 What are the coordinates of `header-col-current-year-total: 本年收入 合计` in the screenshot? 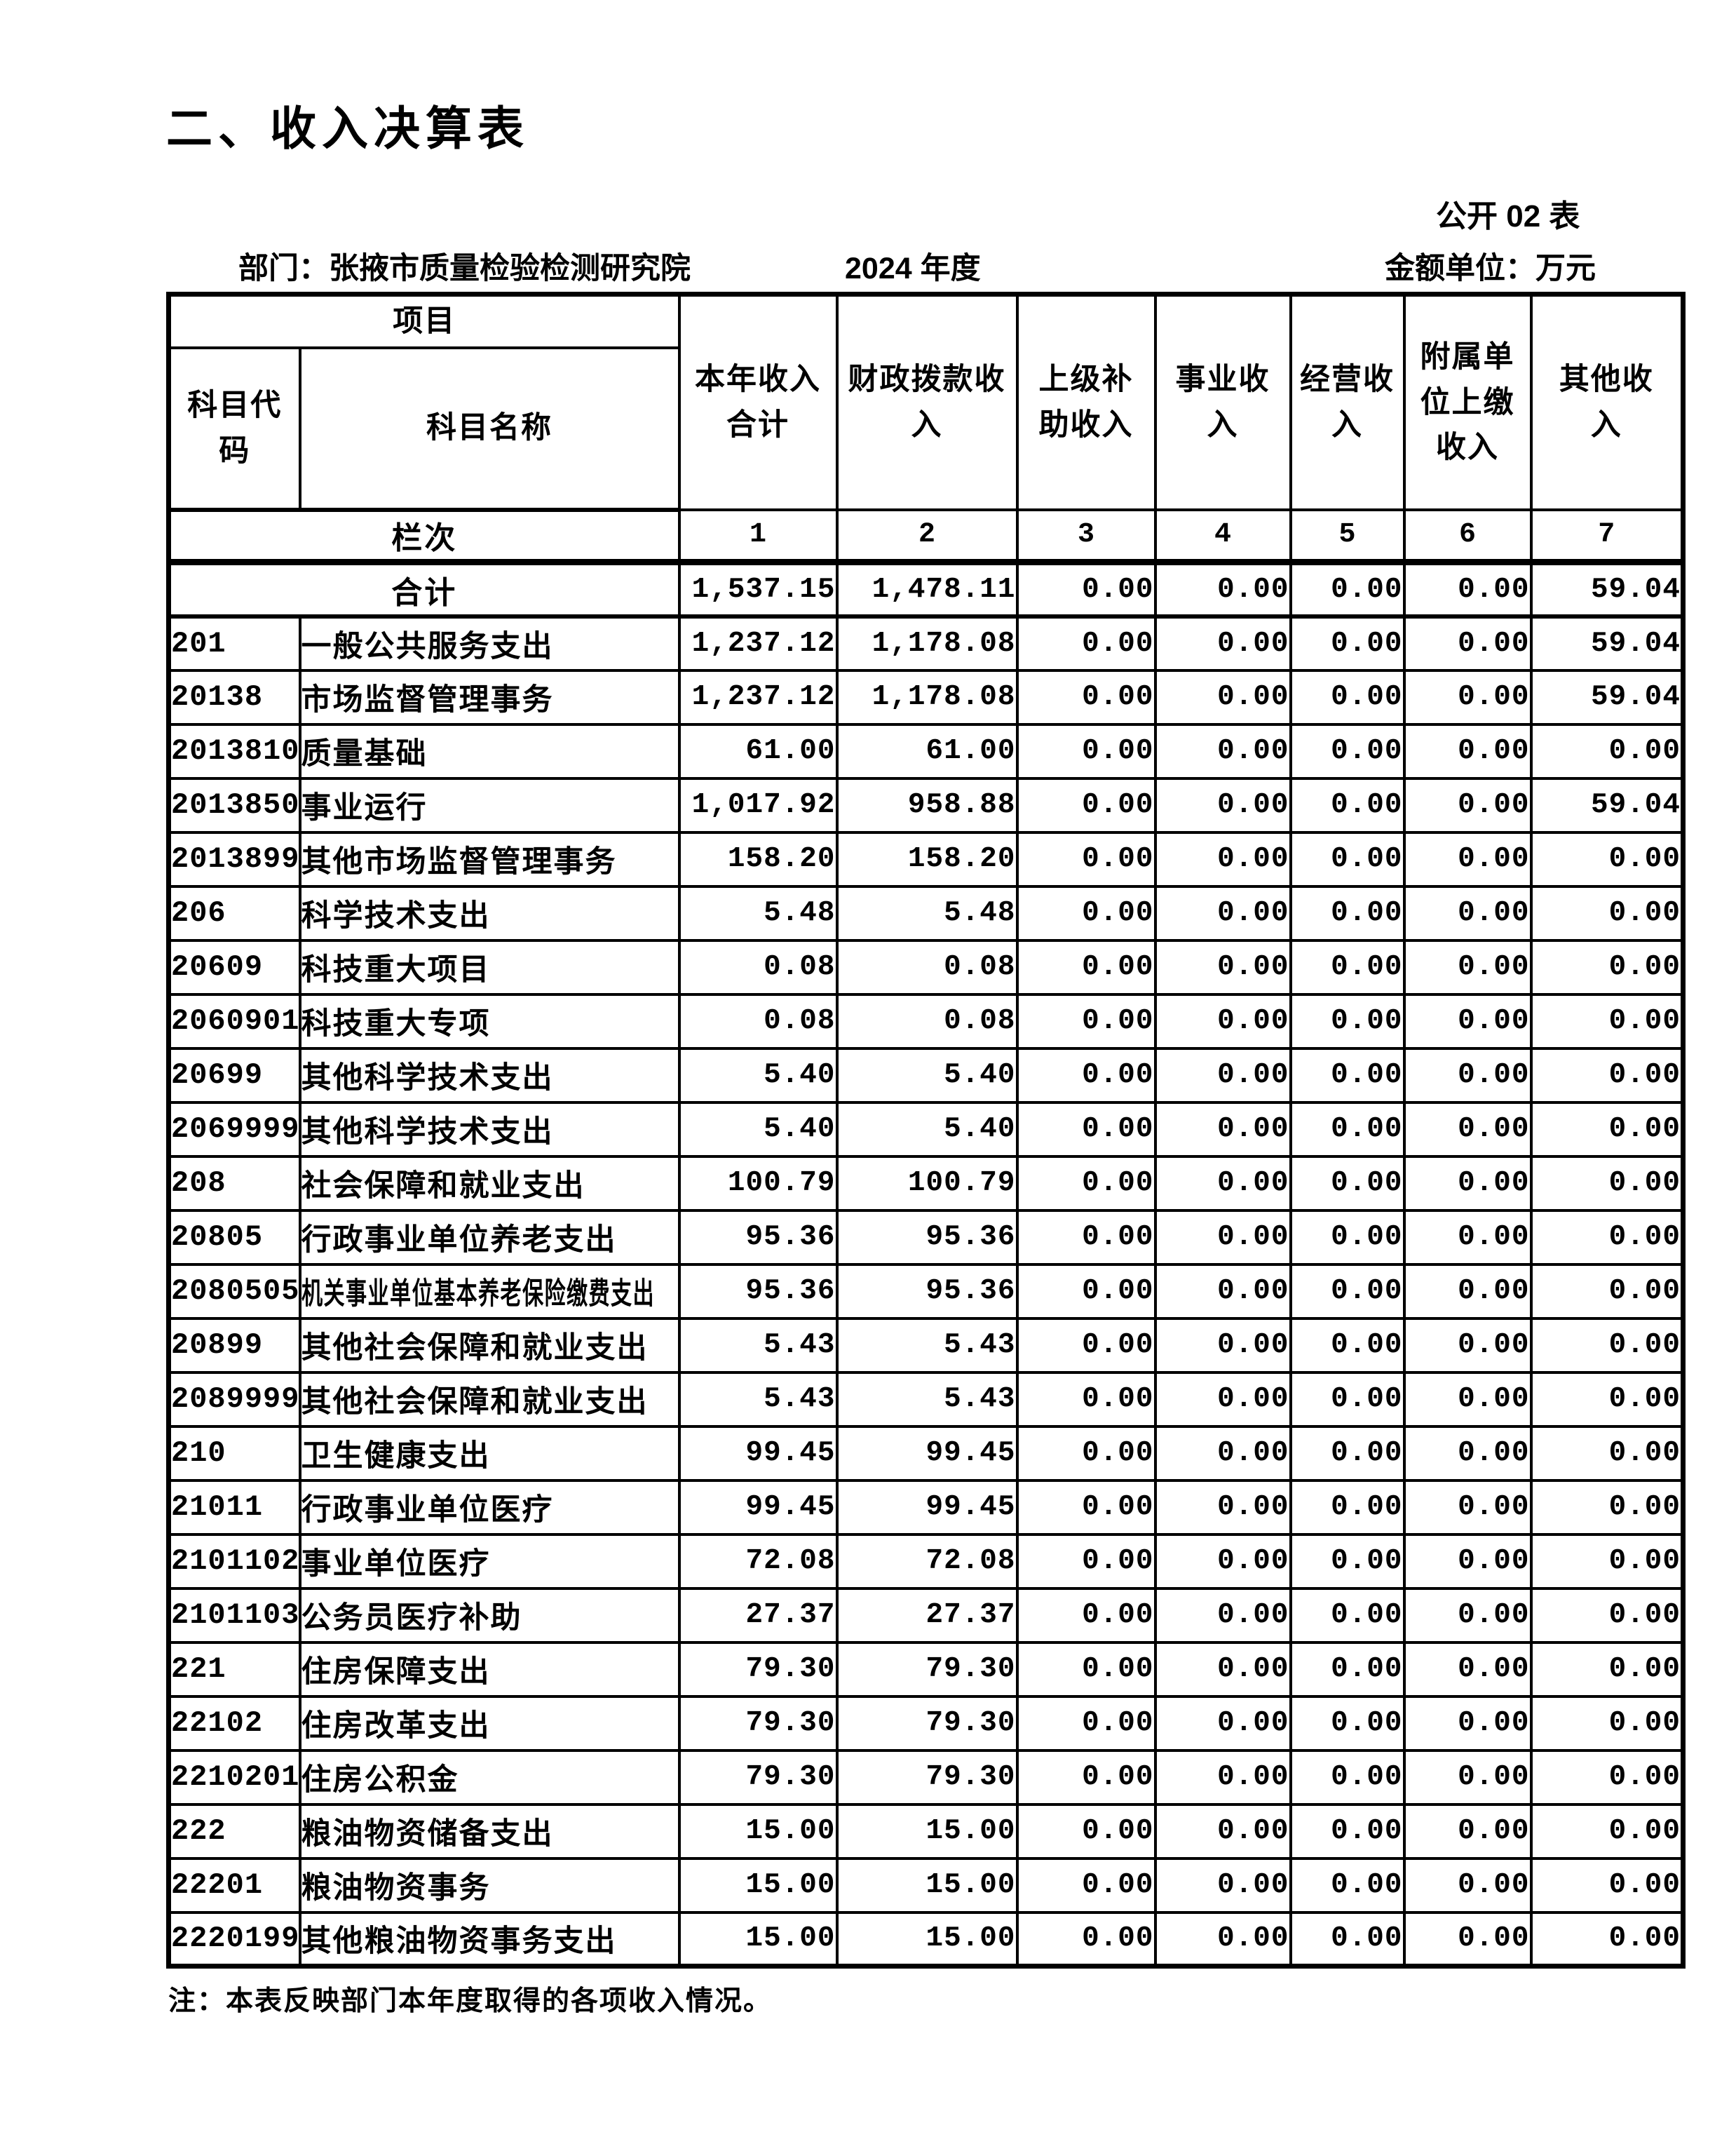 It's located at (758, 401).